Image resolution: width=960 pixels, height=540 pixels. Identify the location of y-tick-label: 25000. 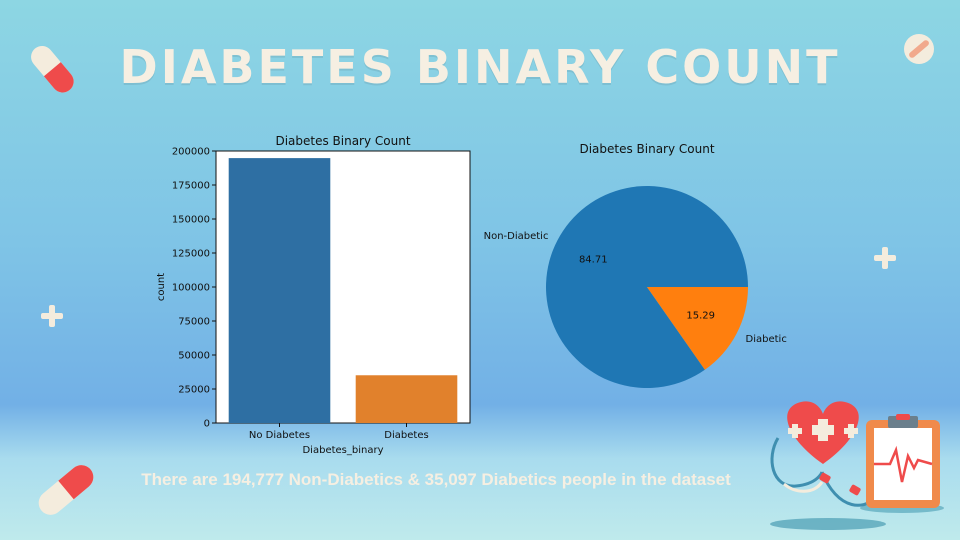
(194, 390).